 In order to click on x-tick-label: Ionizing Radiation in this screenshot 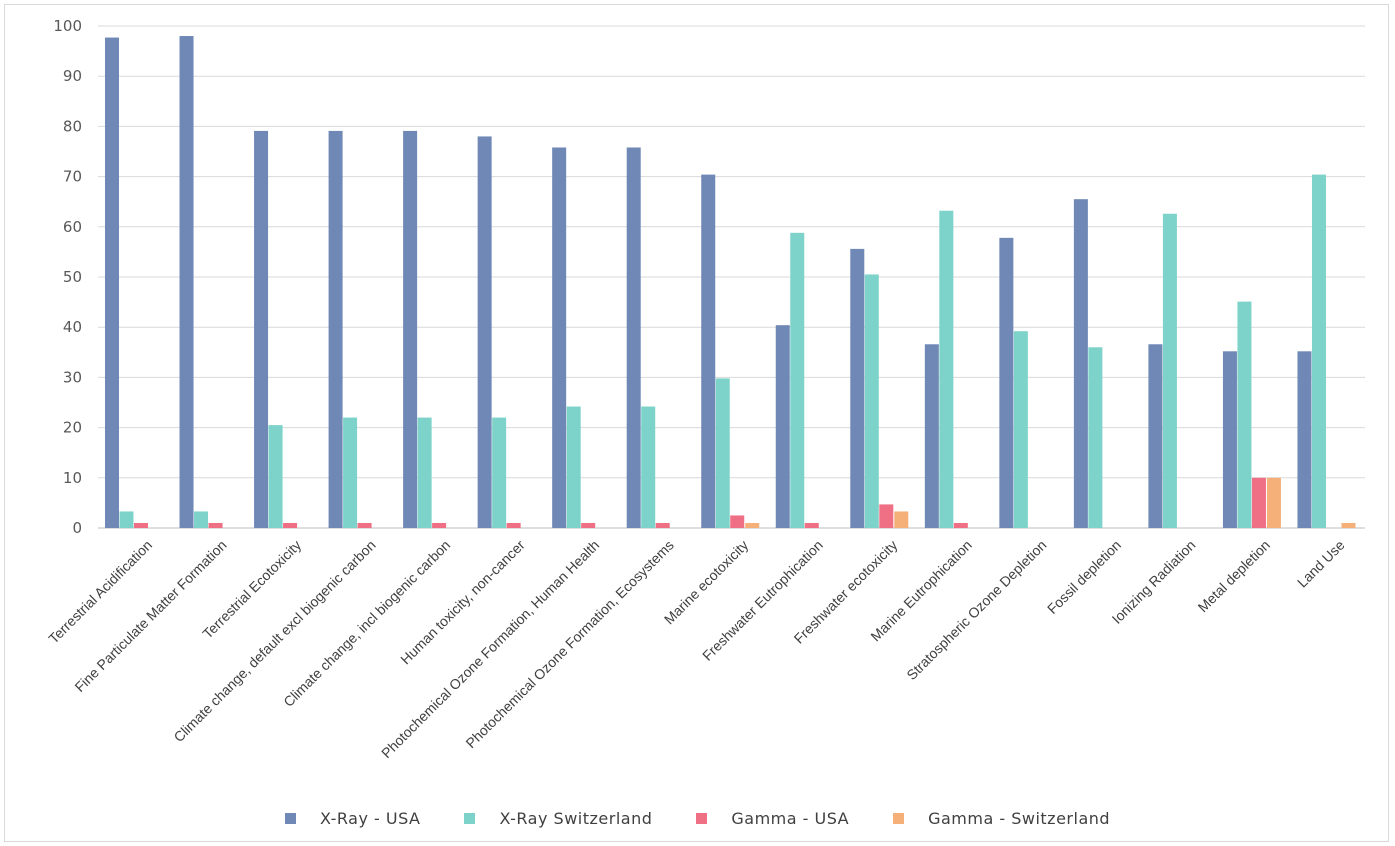, I will do `click(1154, 582)`.